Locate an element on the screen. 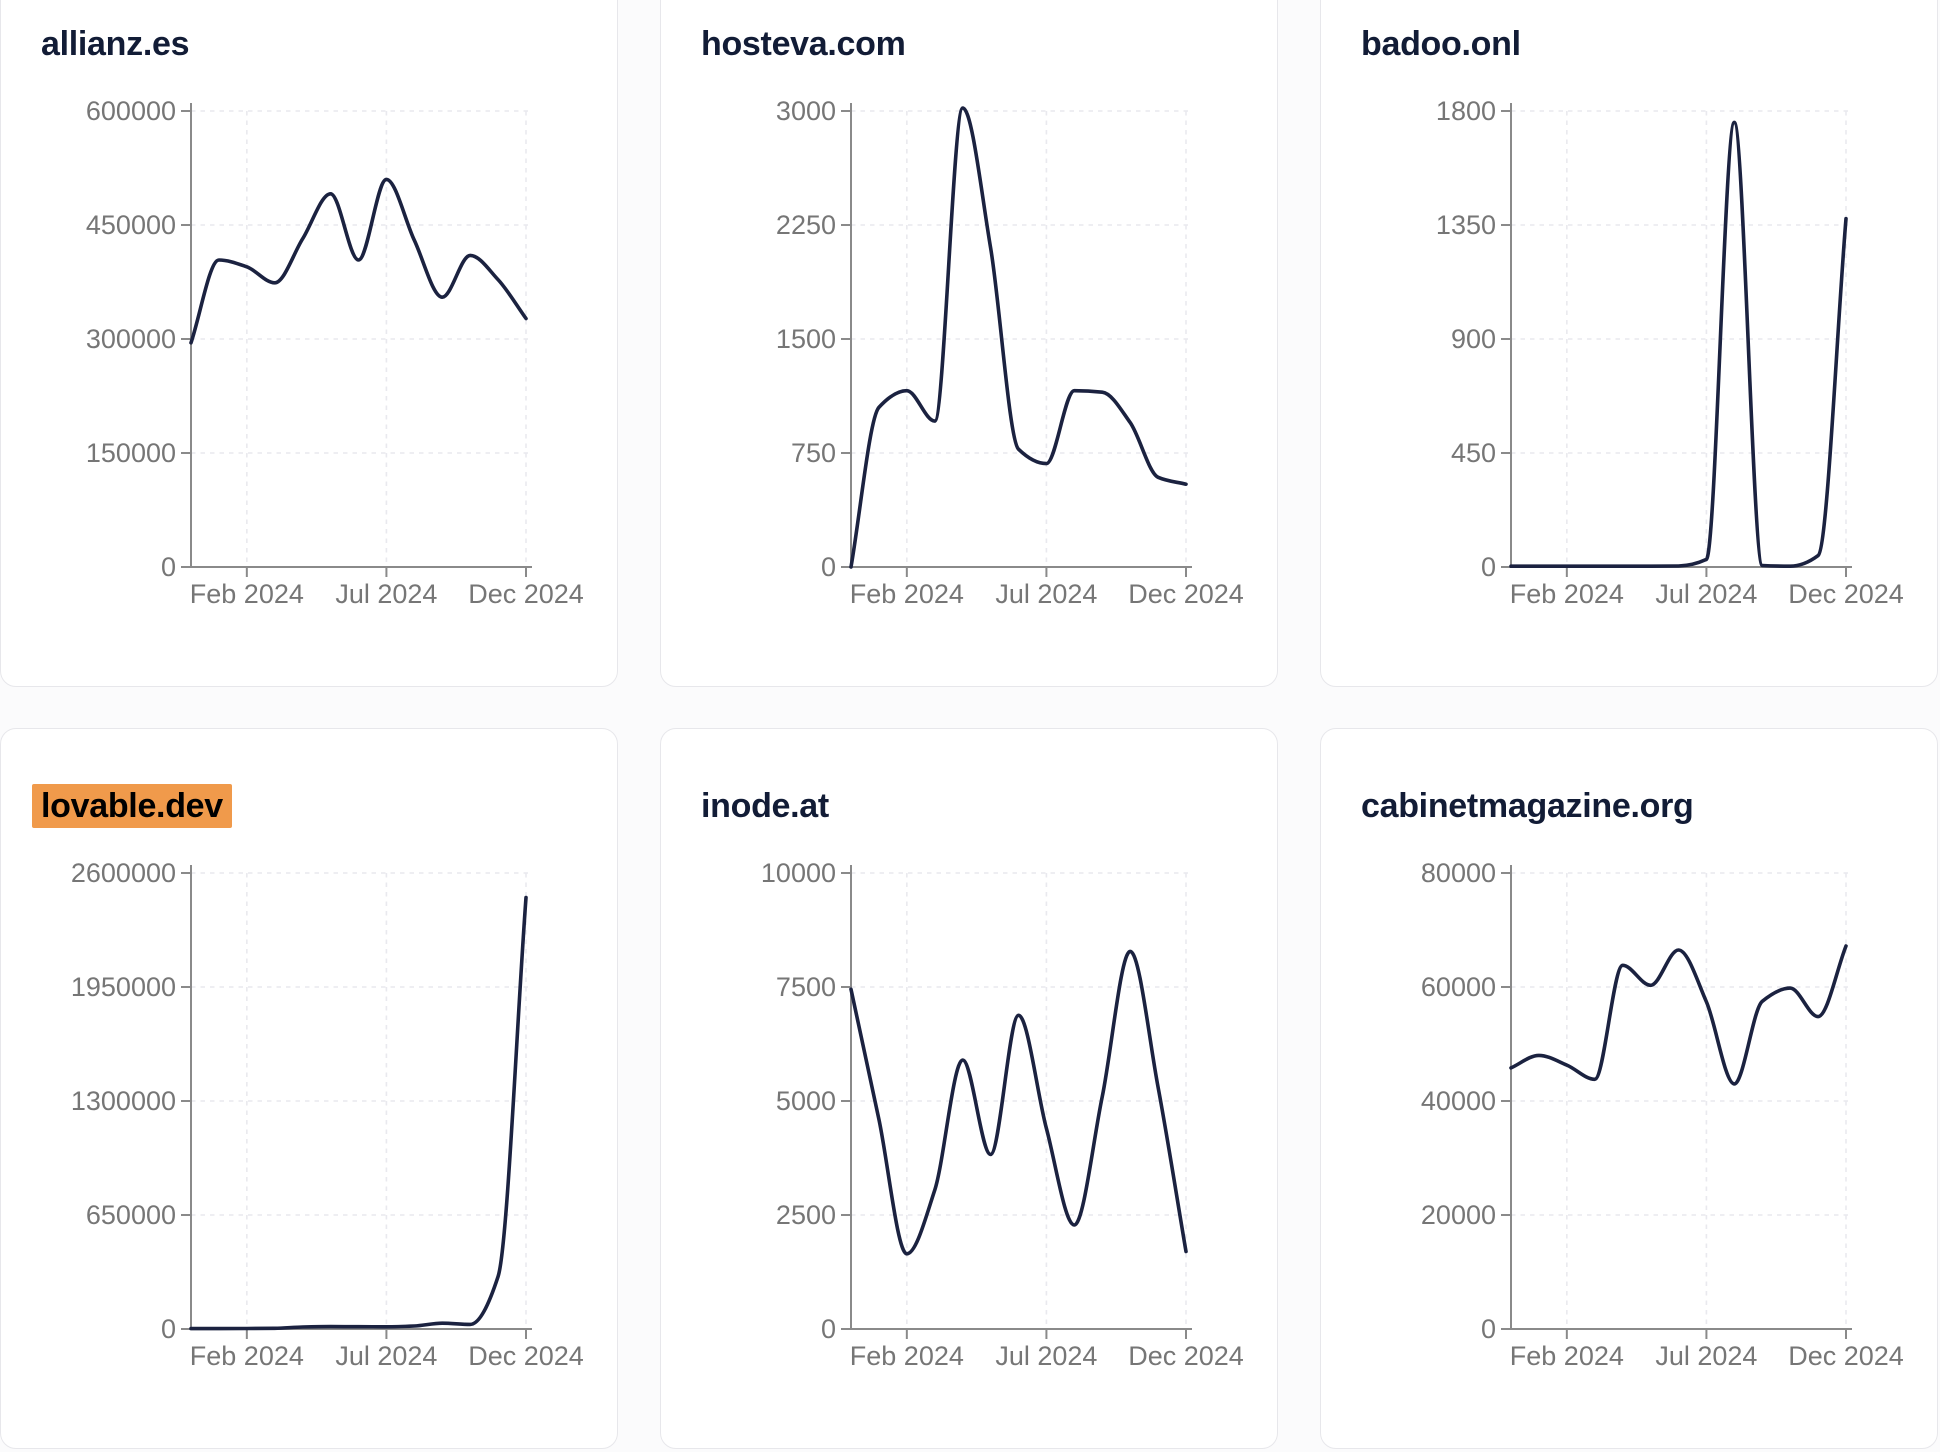  y-tick-label: 300000 is located at coordinates (131, 339).